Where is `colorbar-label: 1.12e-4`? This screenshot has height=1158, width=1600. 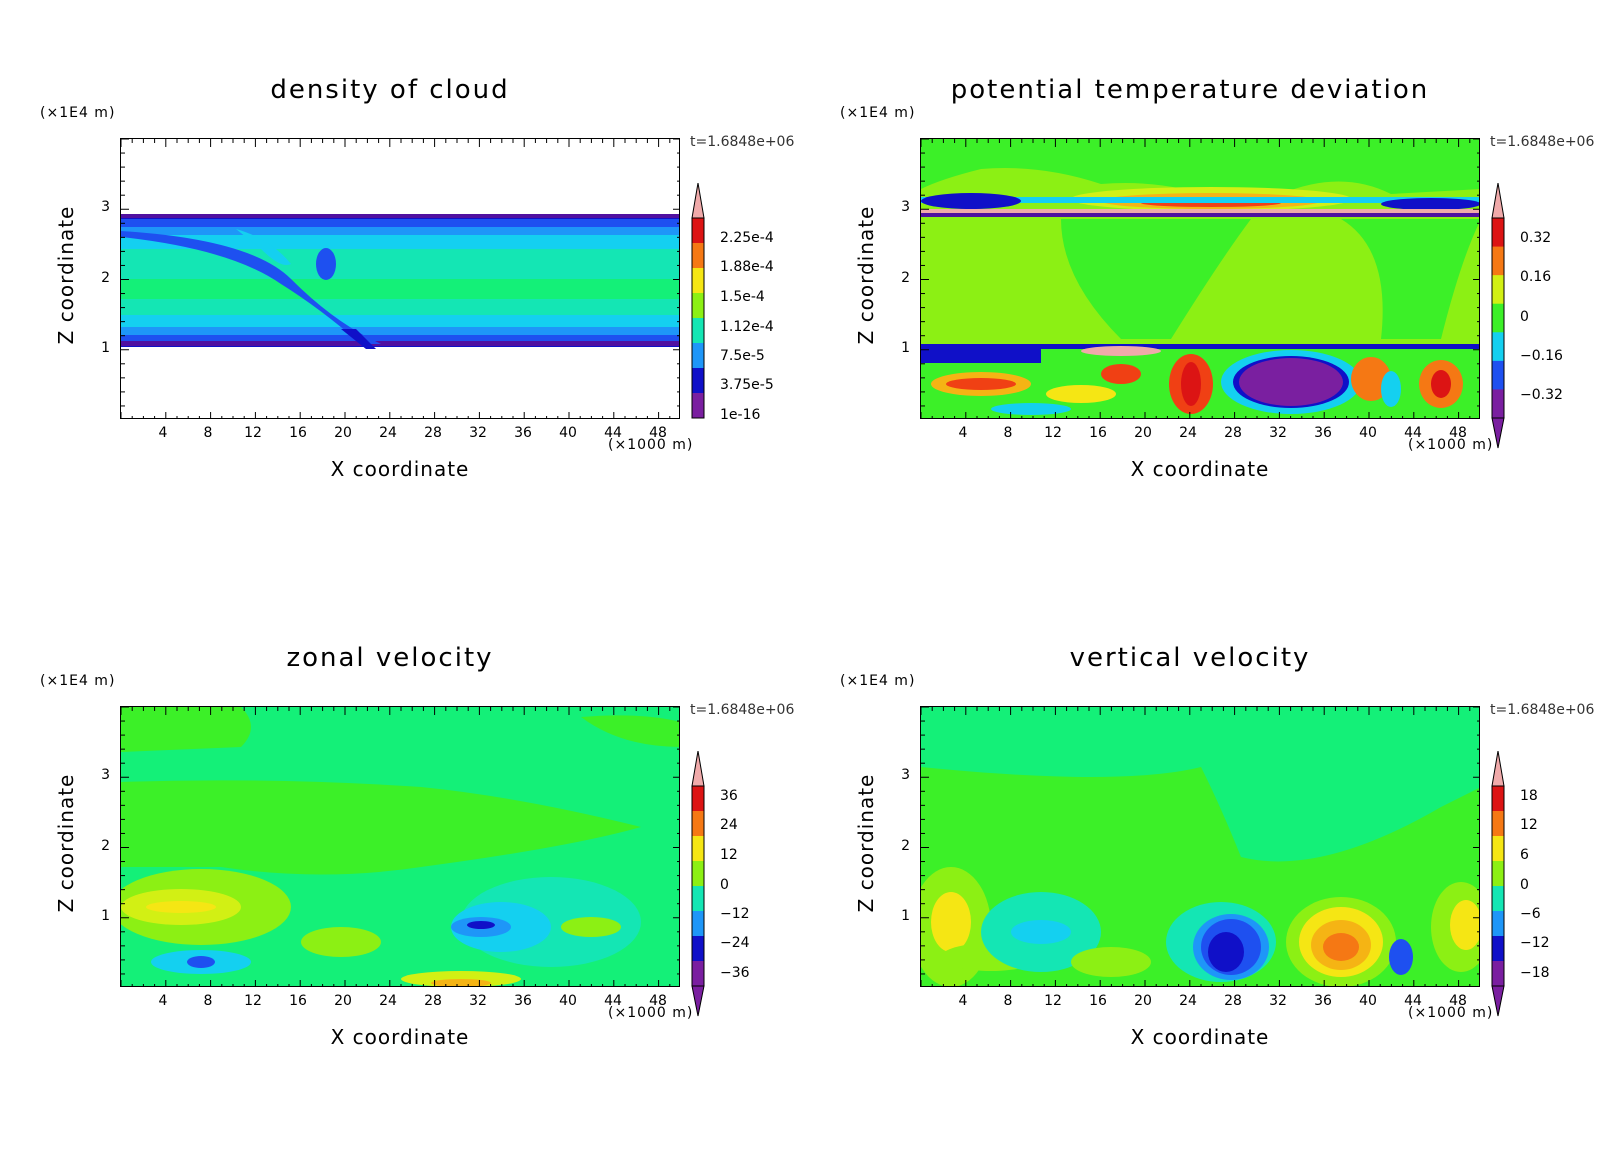
colorbar-label: 1.12e-4 is located at coordinates (747, 327).